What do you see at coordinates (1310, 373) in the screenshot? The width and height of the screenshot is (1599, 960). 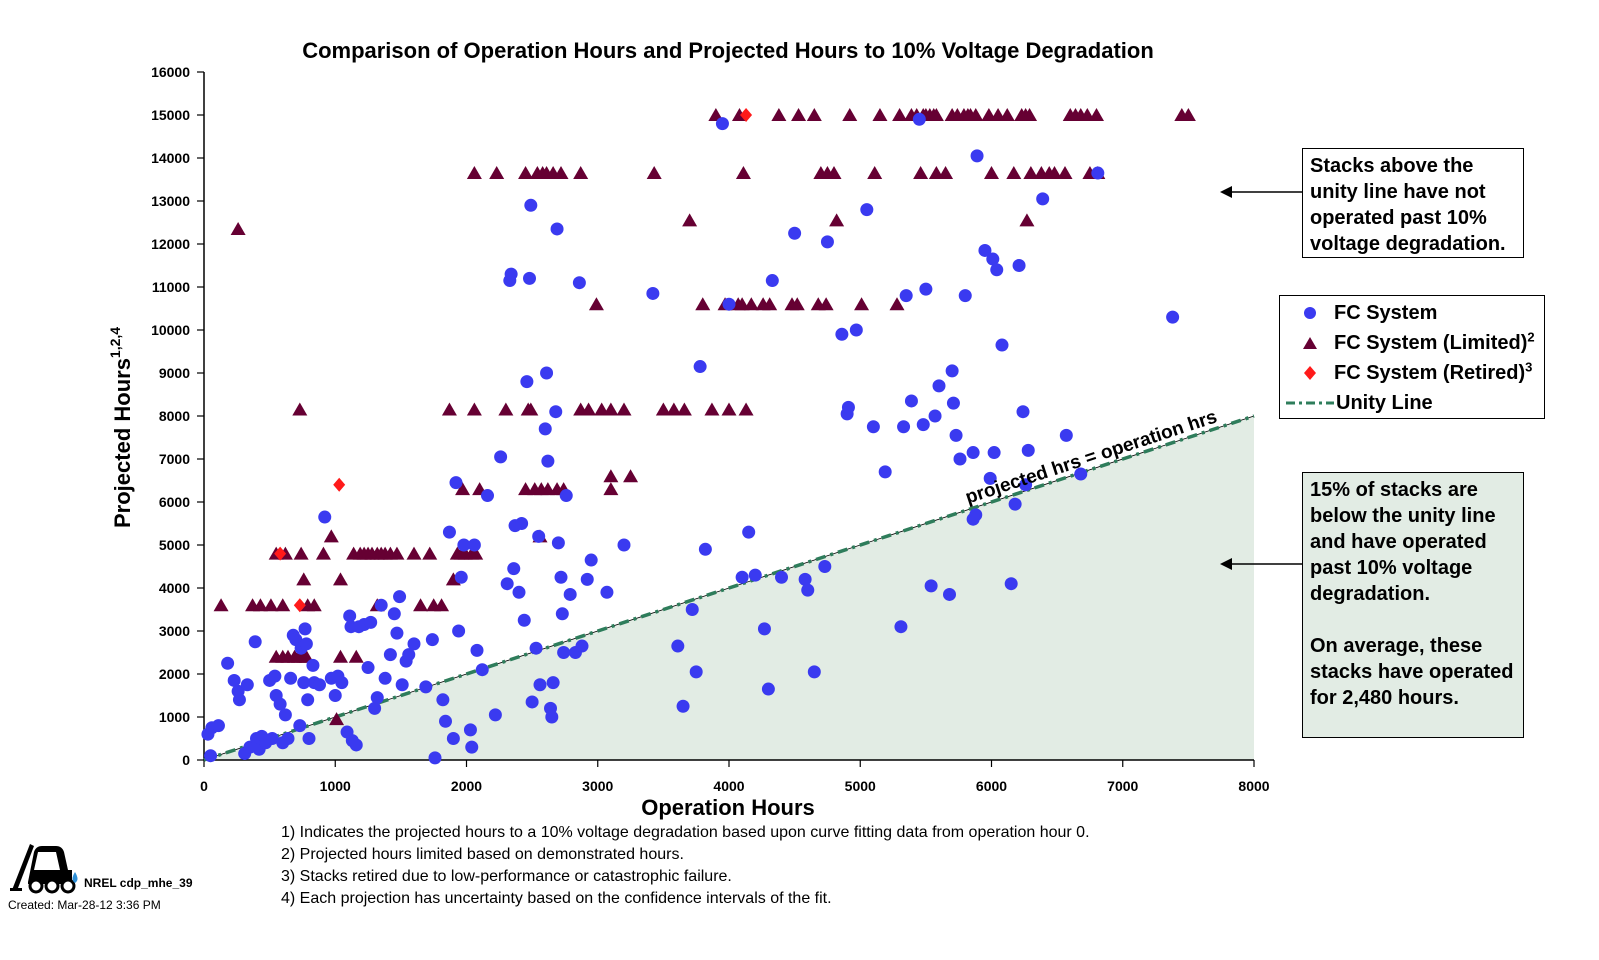 I see `diamond-marker-icon` at bounding box center [1310, 373].